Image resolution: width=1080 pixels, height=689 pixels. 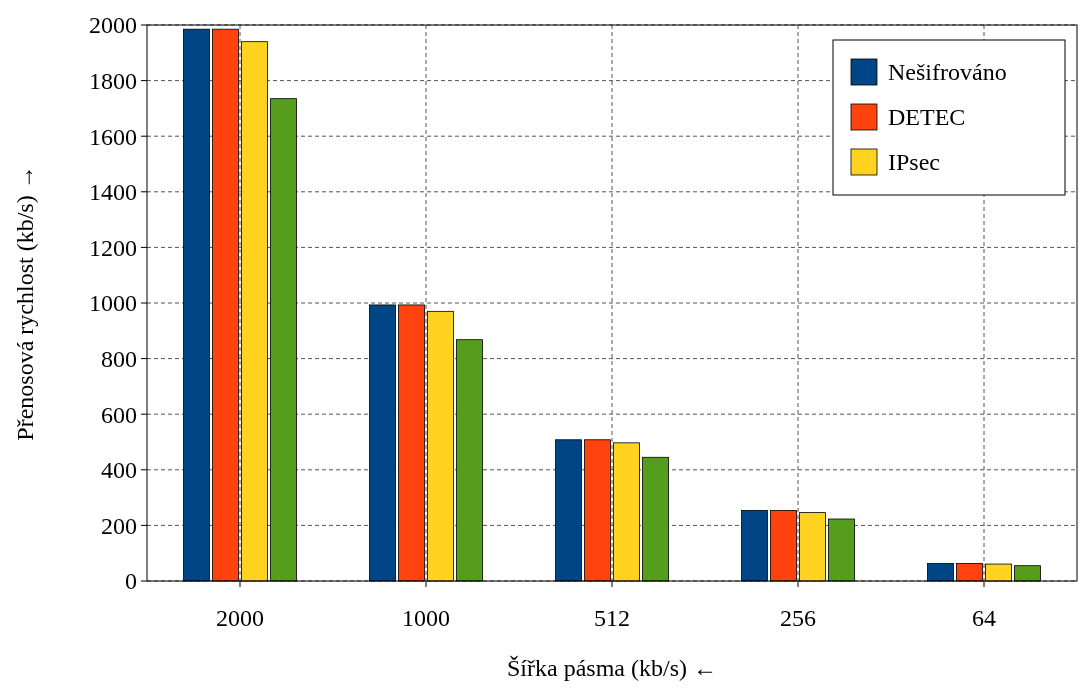 What do you see at coordinates (927, 117) in the screenshot?
I see `legend-label: DETEC` at bounding box center [927, 117].